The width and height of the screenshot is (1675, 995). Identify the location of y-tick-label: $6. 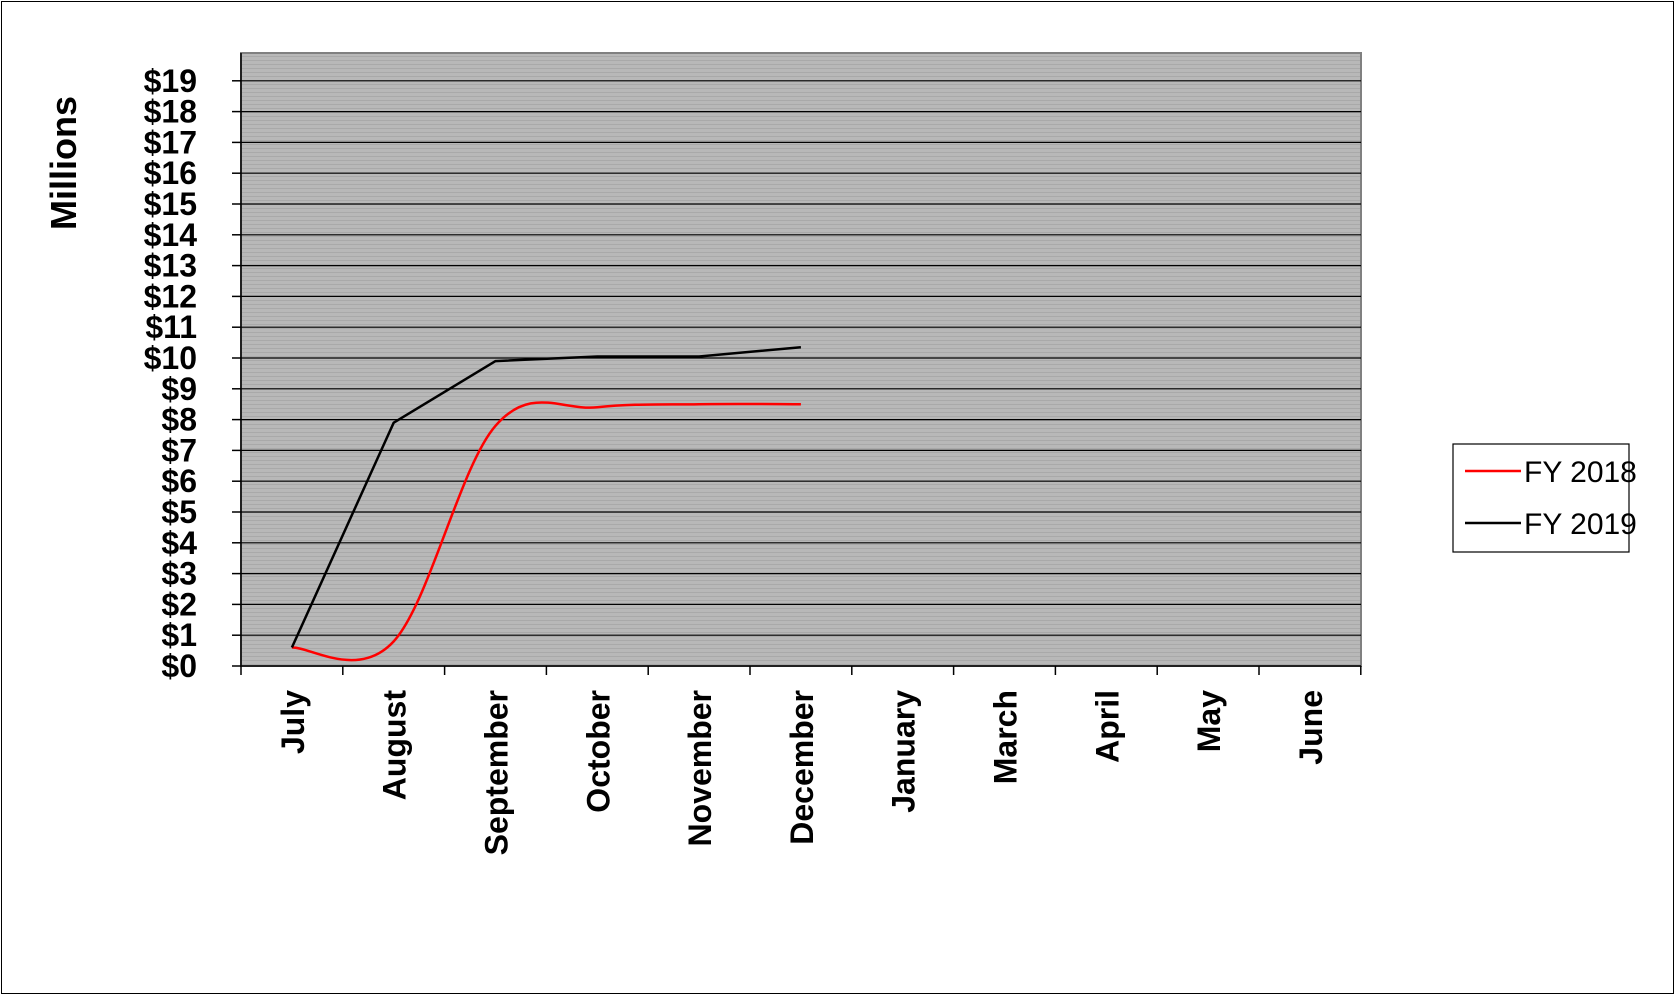
(179, 481).